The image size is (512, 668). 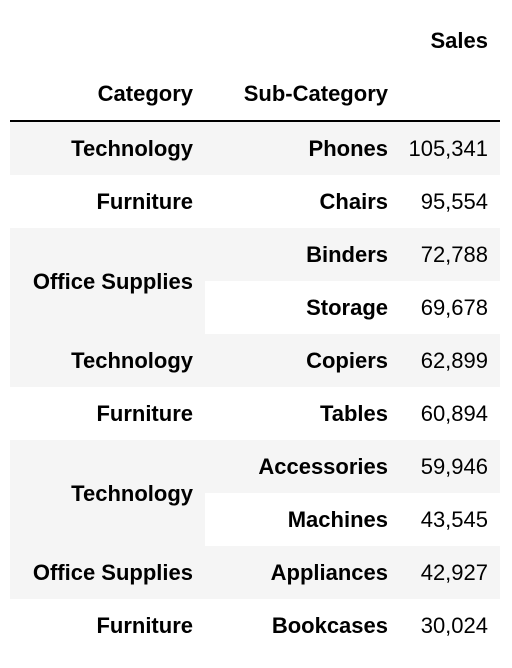 I want to click on sales-value-cell: 43,545, so click(x=454, y=519).